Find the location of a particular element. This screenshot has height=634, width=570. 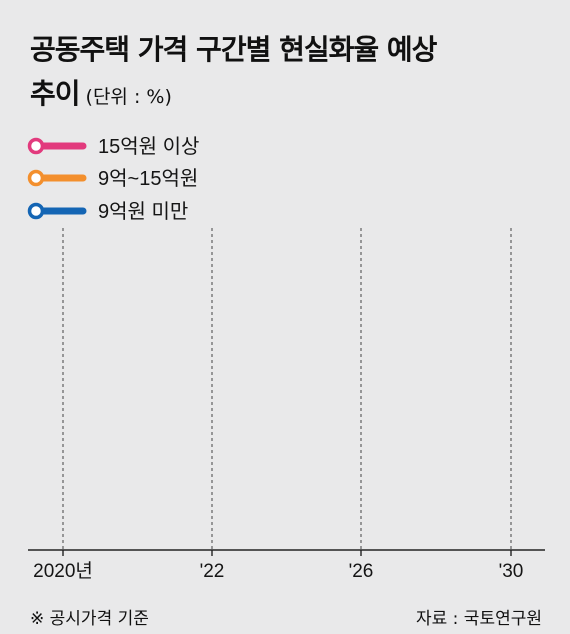

chart-title-line2: 추이 (단위 : %) is located at coordinates (101, 92).